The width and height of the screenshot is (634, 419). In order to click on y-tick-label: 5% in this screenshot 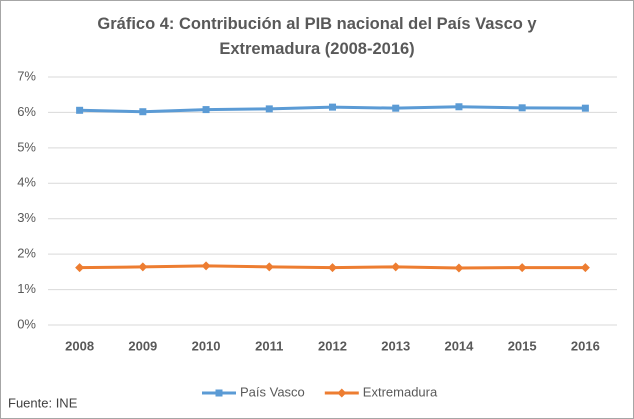, I will do `click(26, 146)`.